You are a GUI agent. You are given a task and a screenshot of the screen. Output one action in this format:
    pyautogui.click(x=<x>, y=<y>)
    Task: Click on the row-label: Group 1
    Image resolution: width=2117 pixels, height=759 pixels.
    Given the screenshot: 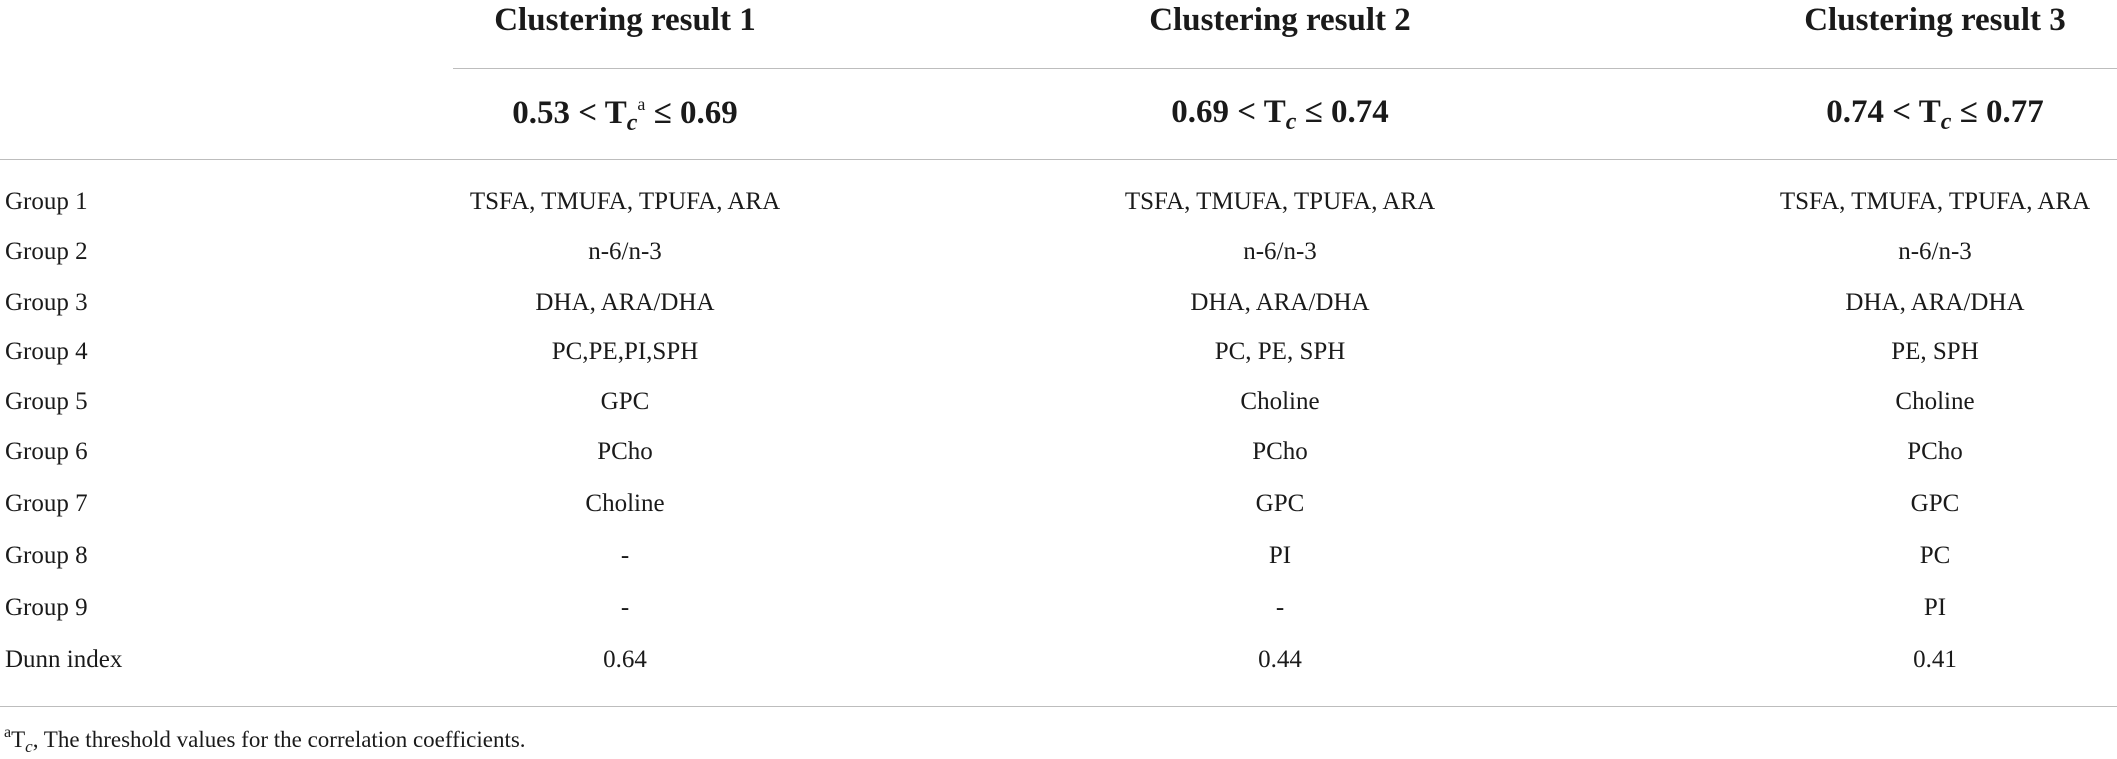 What is the action you would take?
    pyautogui.click(x=46, y=201)
    